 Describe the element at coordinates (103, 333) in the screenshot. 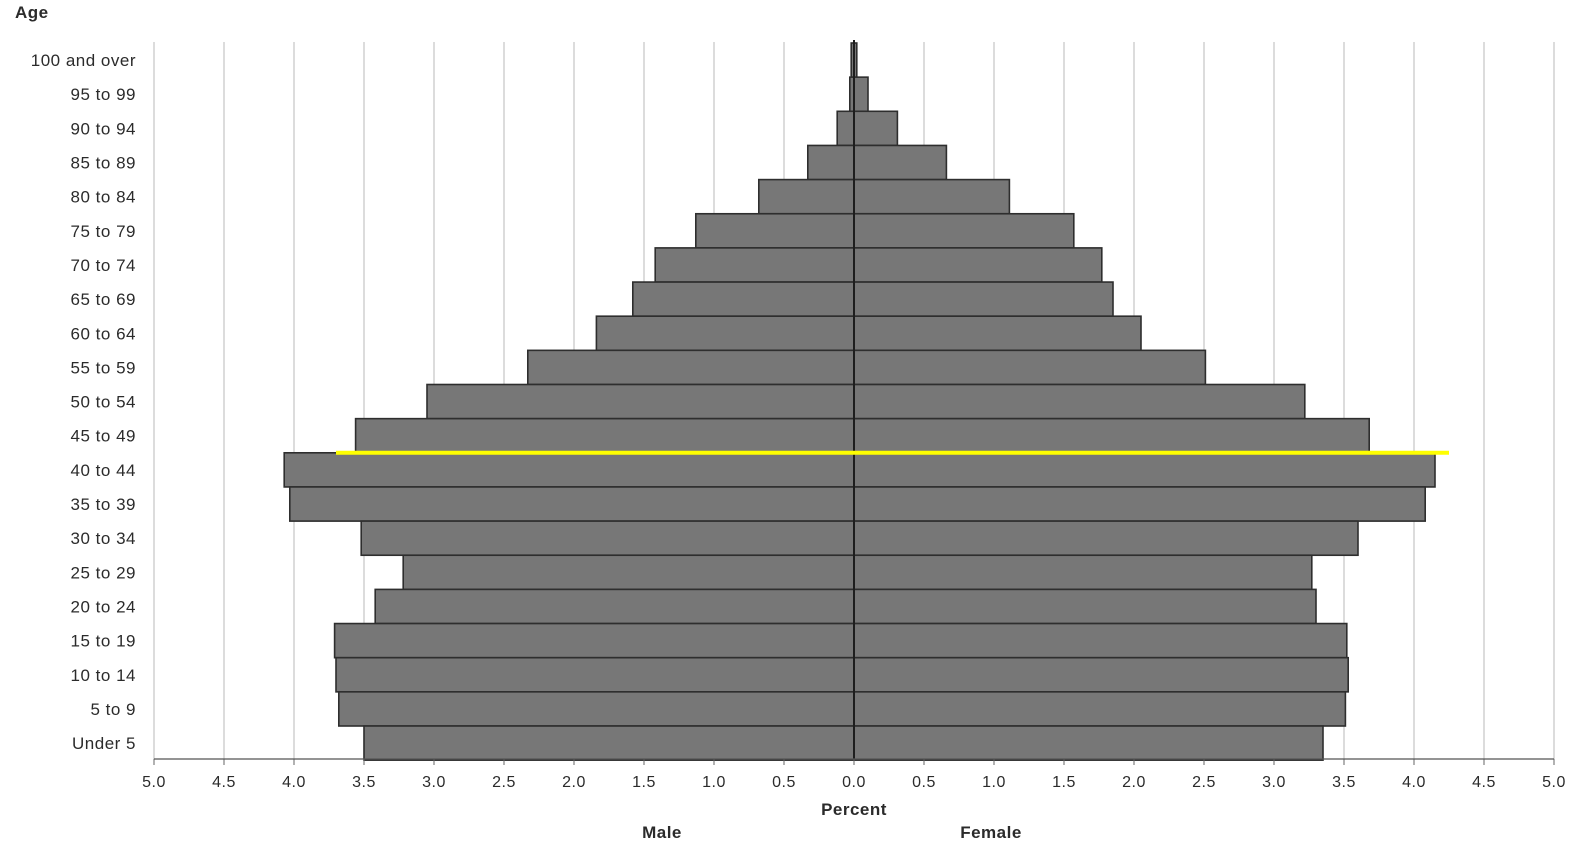

I see `age-group-label: 60 to 64` at that location.